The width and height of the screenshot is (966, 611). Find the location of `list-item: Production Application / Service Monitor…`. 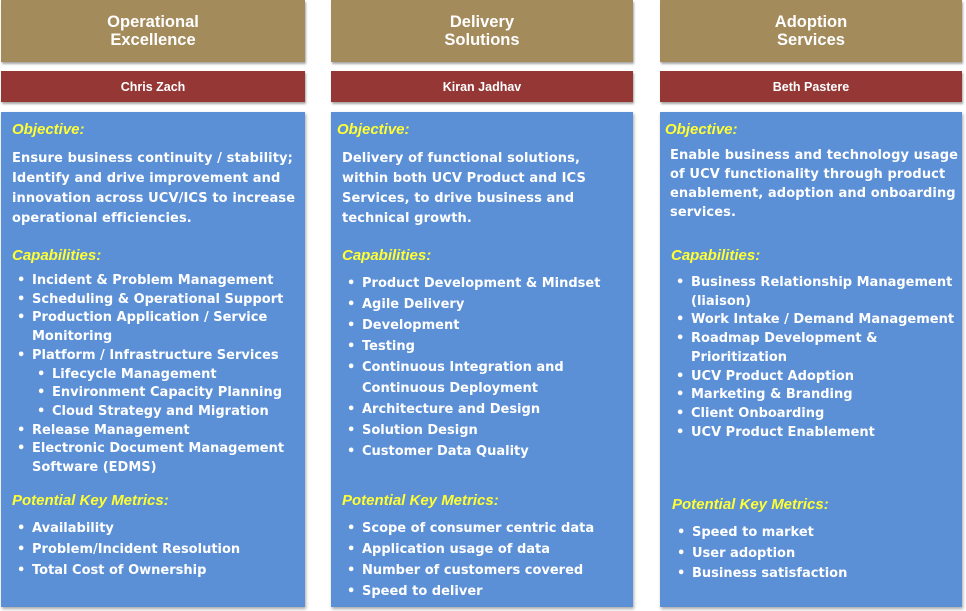

list-item: Production Application / Service Monitor… is located at coordinates (157, 327).